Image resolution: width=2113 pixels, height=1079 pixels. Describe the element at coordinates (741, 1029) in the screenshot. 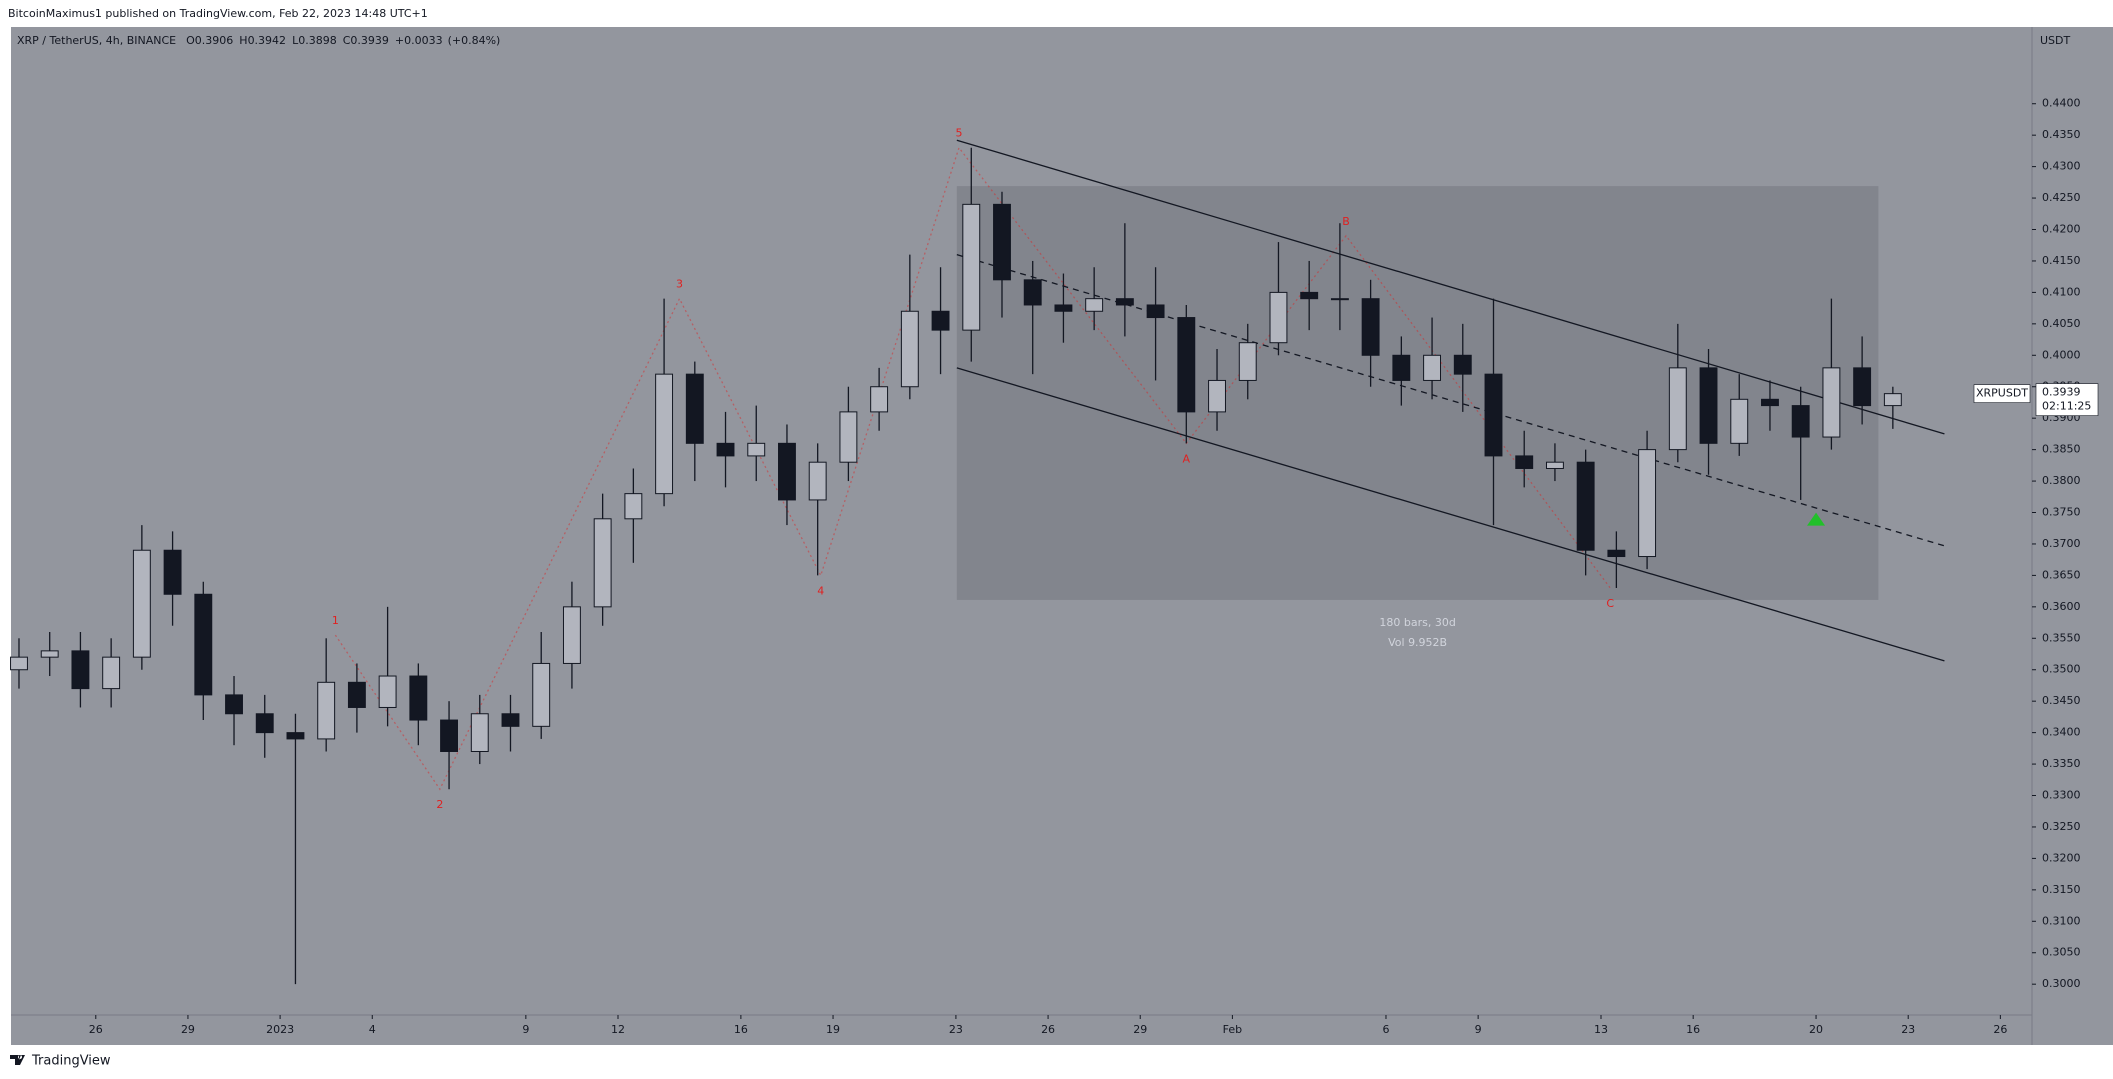

I see `x-tick-label: 16` at that location.